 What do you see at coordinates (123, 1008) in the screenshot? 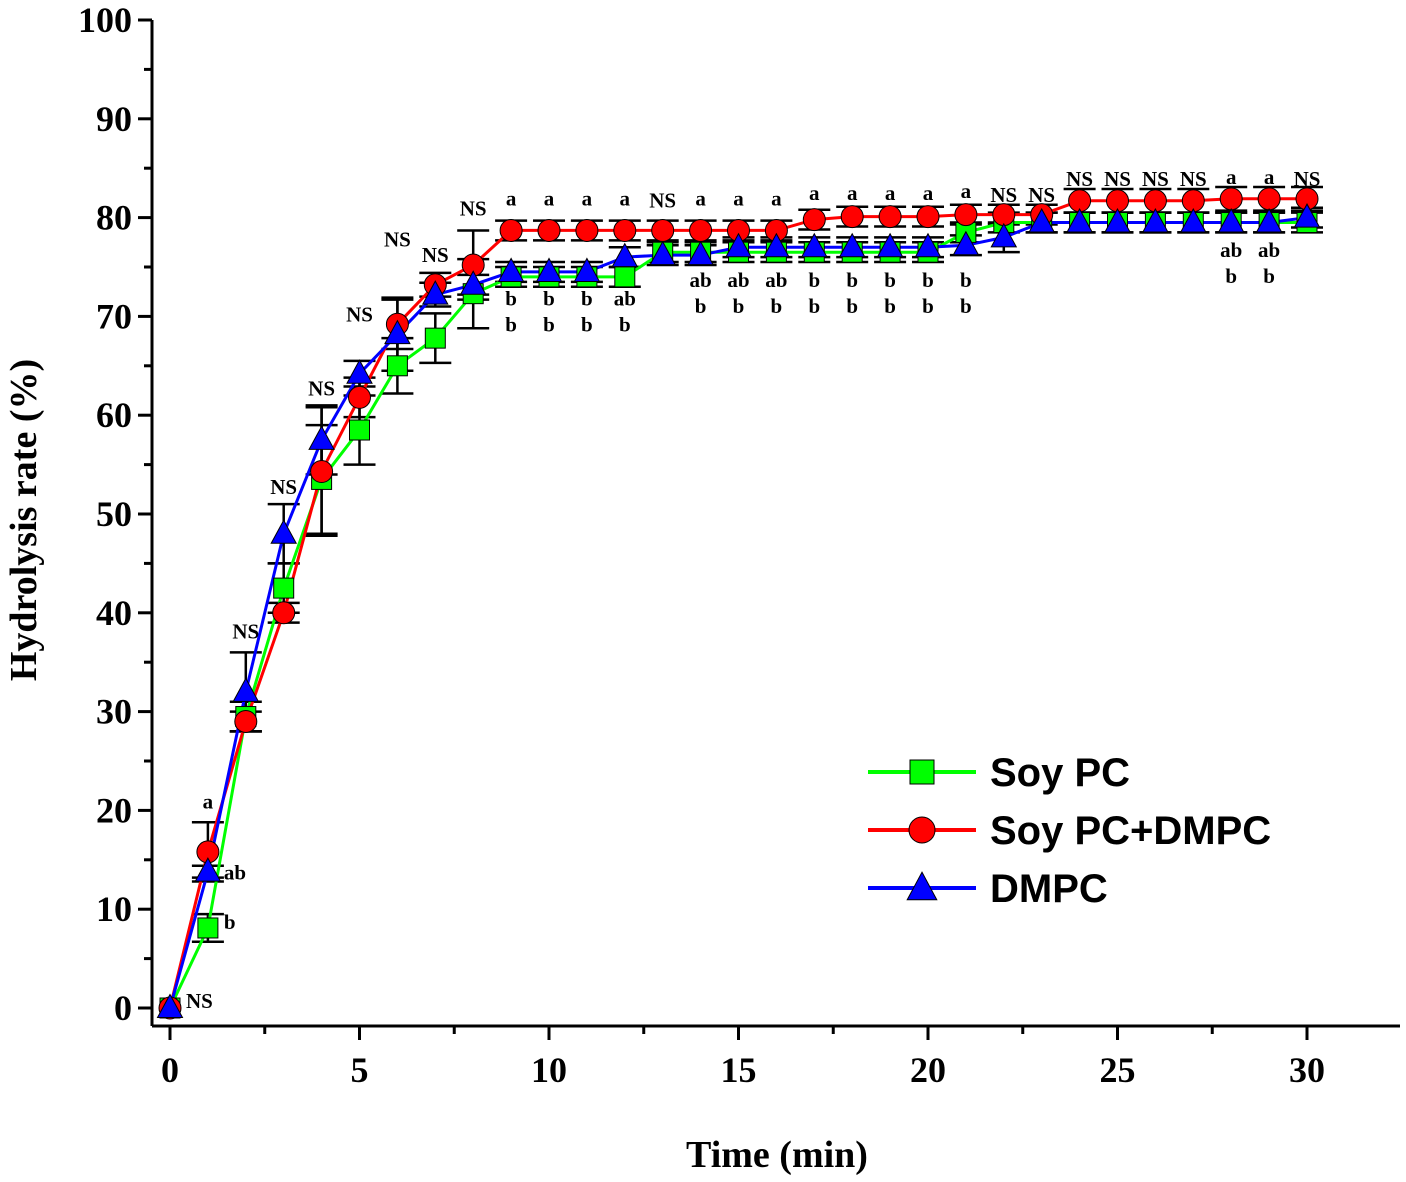
I see `y-tick-label: 0` at bounding box center [123, 1008].